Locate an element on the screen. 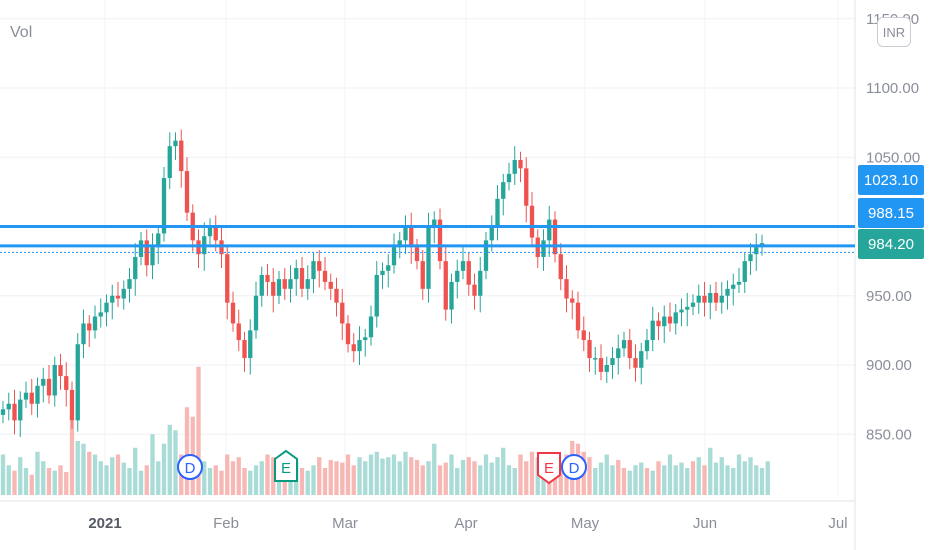  event-marker-label: E is located at coordinates (549, 468).